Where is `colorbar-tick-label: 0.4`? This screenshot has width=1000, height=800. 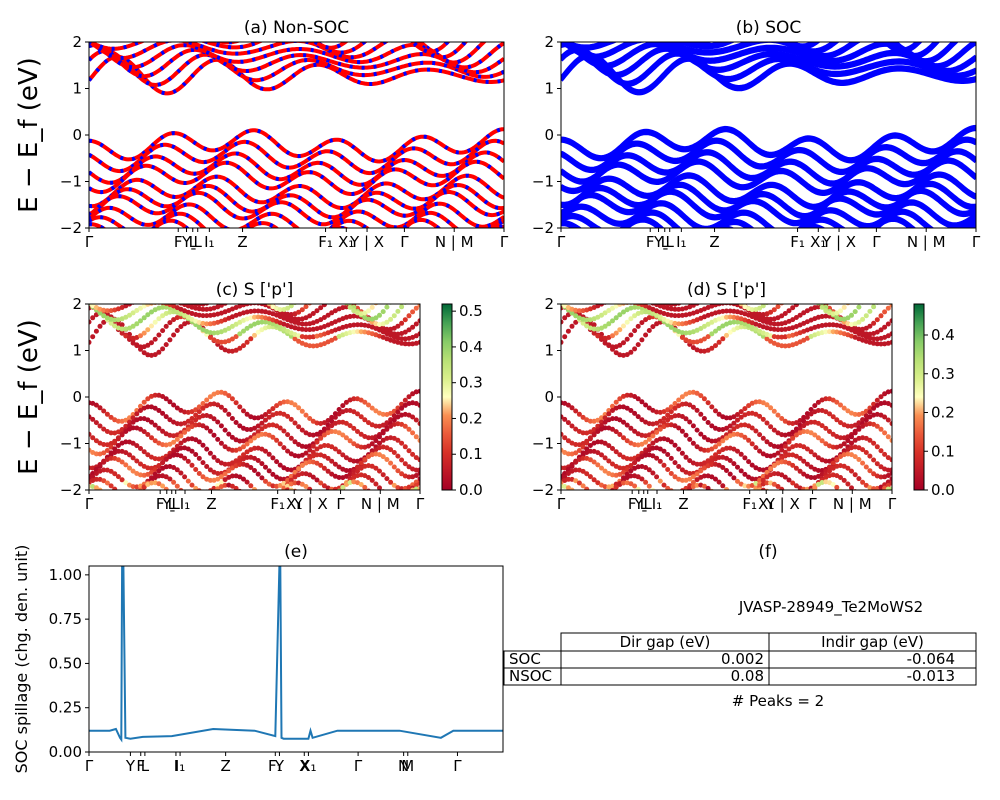
colorbar-tick-label: 0.4 is located at coordinates (471, 347).